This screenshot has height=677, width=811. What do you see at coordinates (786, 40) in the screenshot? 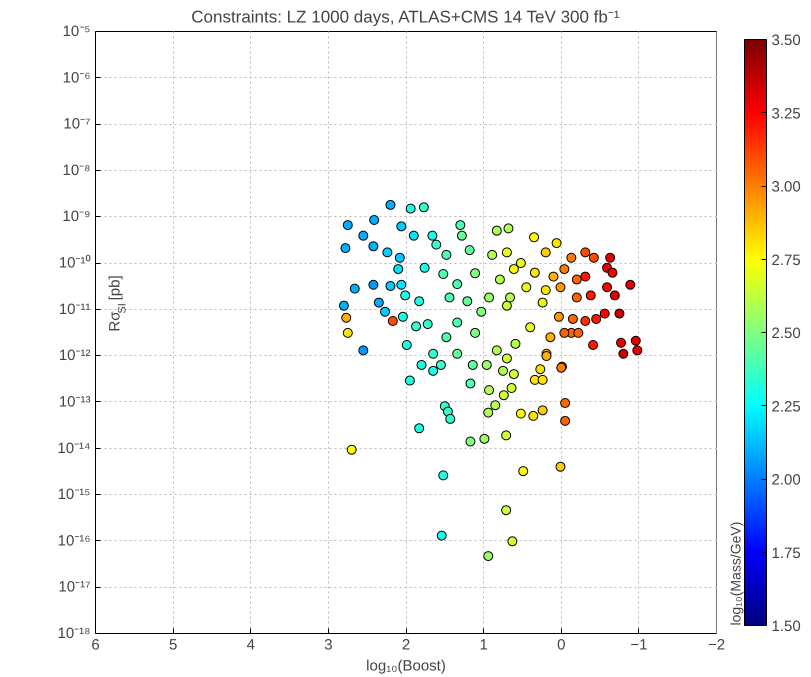
I see `color-bar-label: 3.50` at bounding box center [786, 40].